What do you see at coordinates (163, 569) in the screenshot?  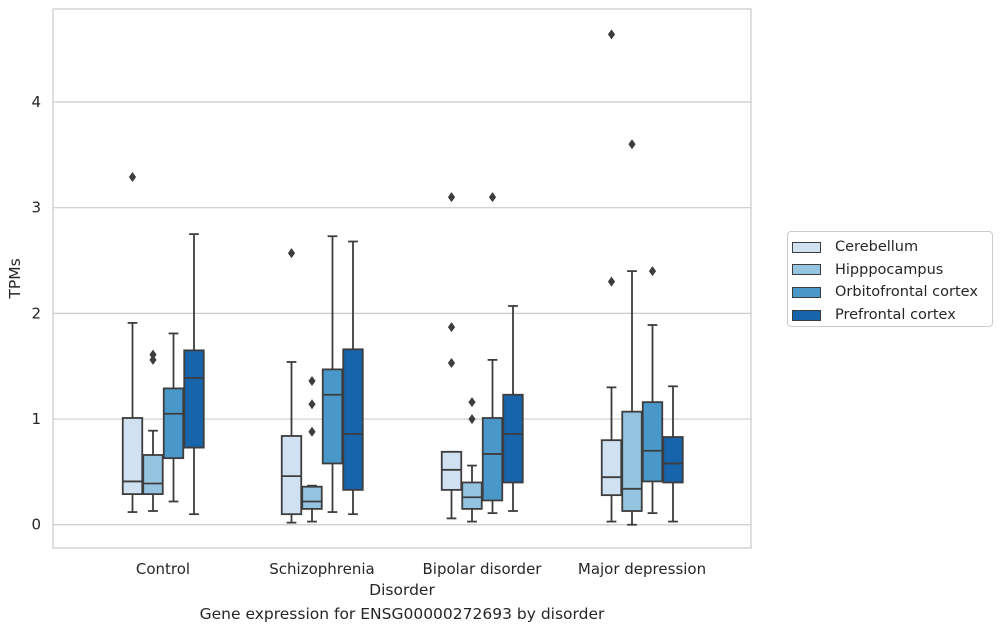 I see `x-tick-label-control: Control` at bounding box center [163, 569].